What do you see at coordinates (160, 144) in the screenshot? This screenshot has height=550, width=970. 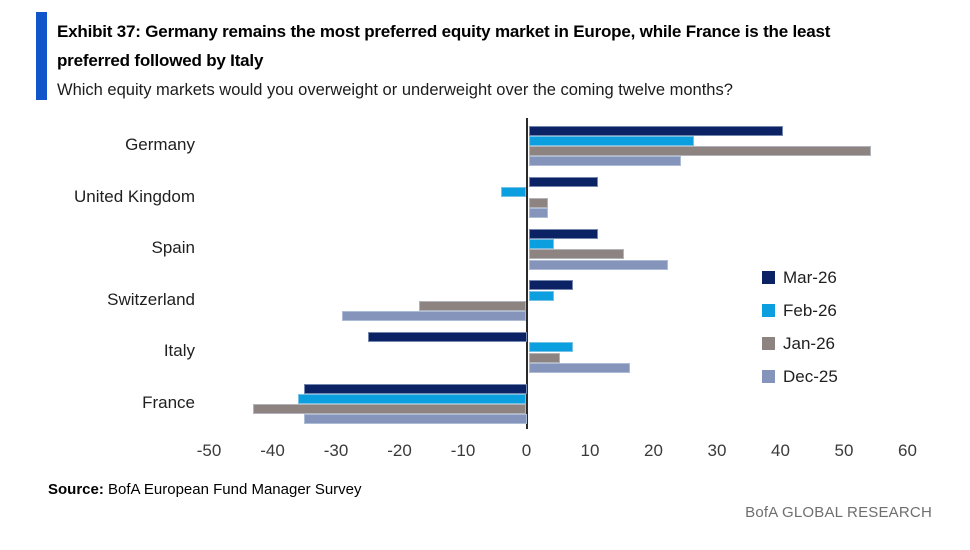 I see `category-label-germany: Germany` at bounding box center [160, 144].